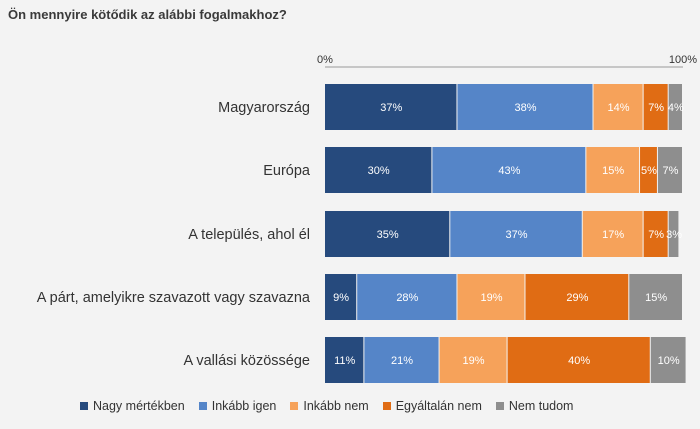 This screenshot has width=700, height=429. I want to click on data-label: 17%, so click(613, 235).